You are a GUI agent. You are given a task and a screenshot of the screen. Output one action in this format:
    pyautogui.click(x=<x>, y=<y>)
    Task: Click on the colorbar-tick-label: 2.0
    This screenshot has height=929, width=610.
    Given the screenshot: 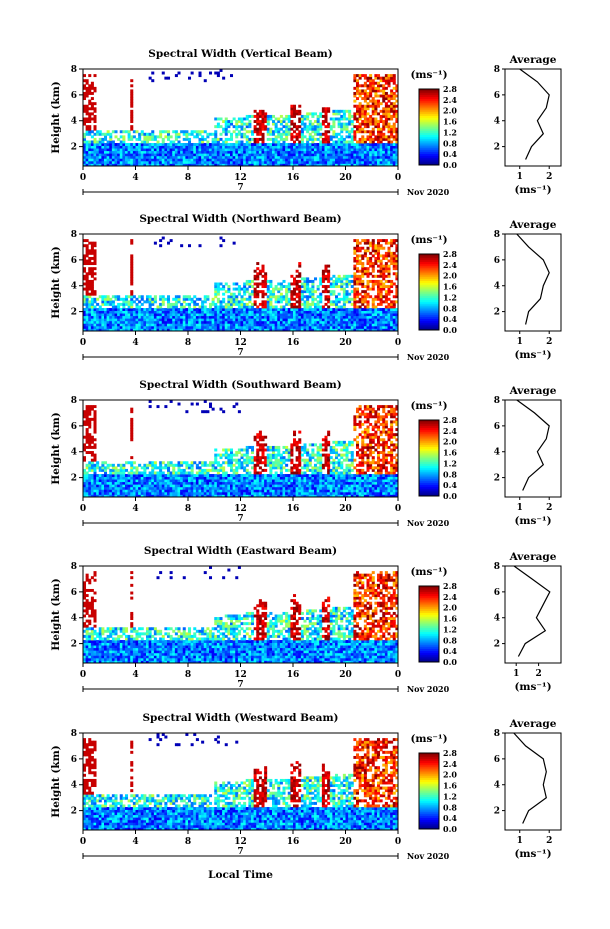 What is the action you would take?
    pyautogui.click(x=450, y=111)
    